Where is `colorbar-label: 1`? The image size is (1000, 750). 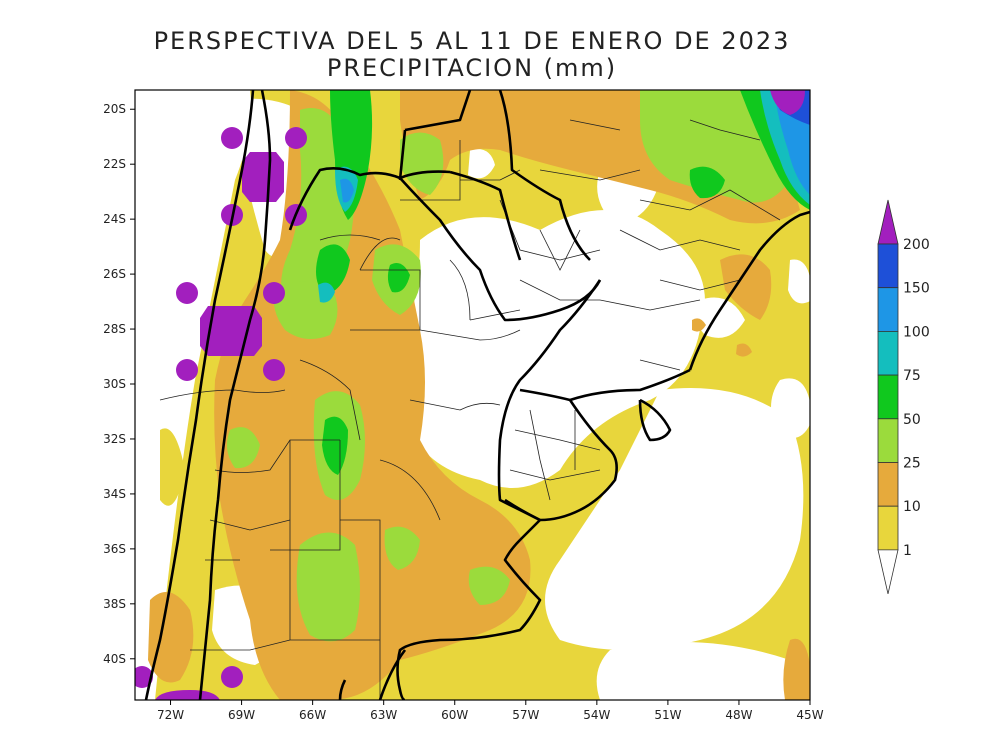
colorbar-label: 1 is located at coordinates (907, 551).